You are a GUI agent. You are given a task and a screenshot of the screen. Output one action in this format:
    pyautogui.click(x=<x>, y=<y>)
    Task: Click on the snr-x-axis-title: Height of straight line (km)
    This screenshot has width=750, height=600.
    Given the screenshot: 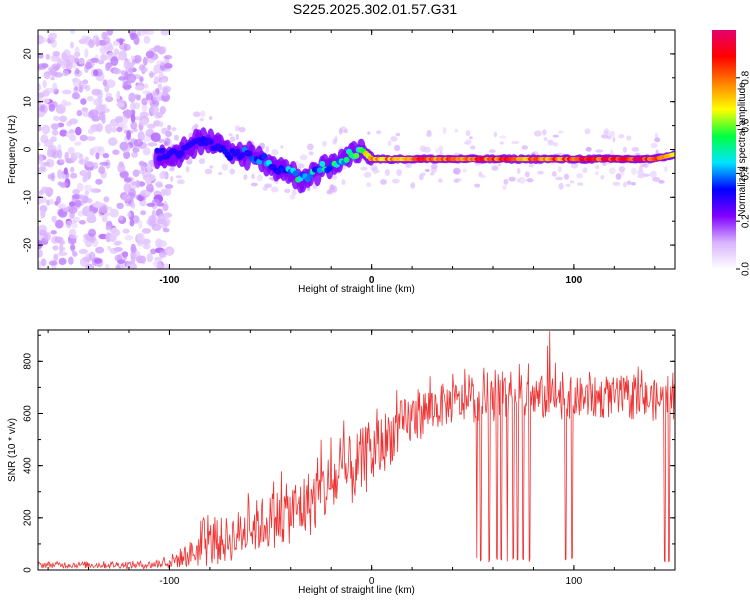 What is the action you would take?
    pyautogui.click(x=356, y=590)
    